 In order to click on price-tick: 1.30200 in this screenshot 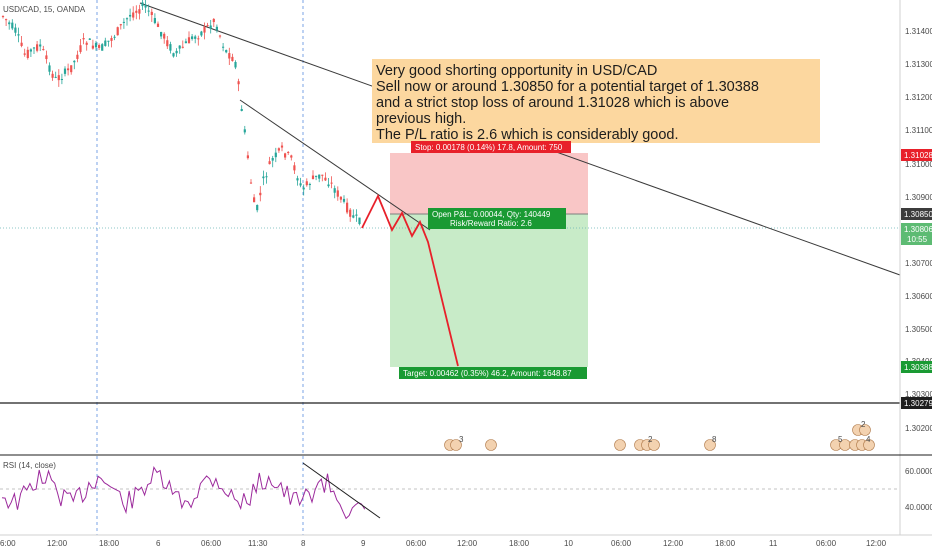, I will do `click(918, 428)`.